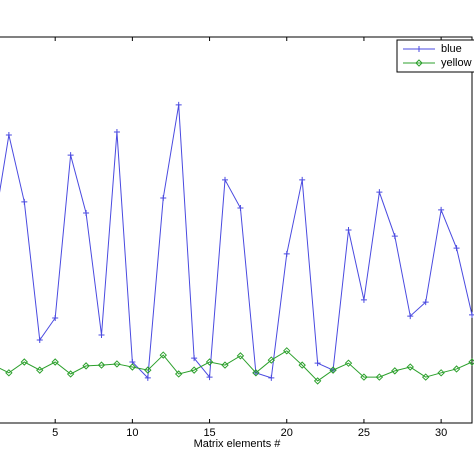  I want to click on legend-box, so click(435, 56).